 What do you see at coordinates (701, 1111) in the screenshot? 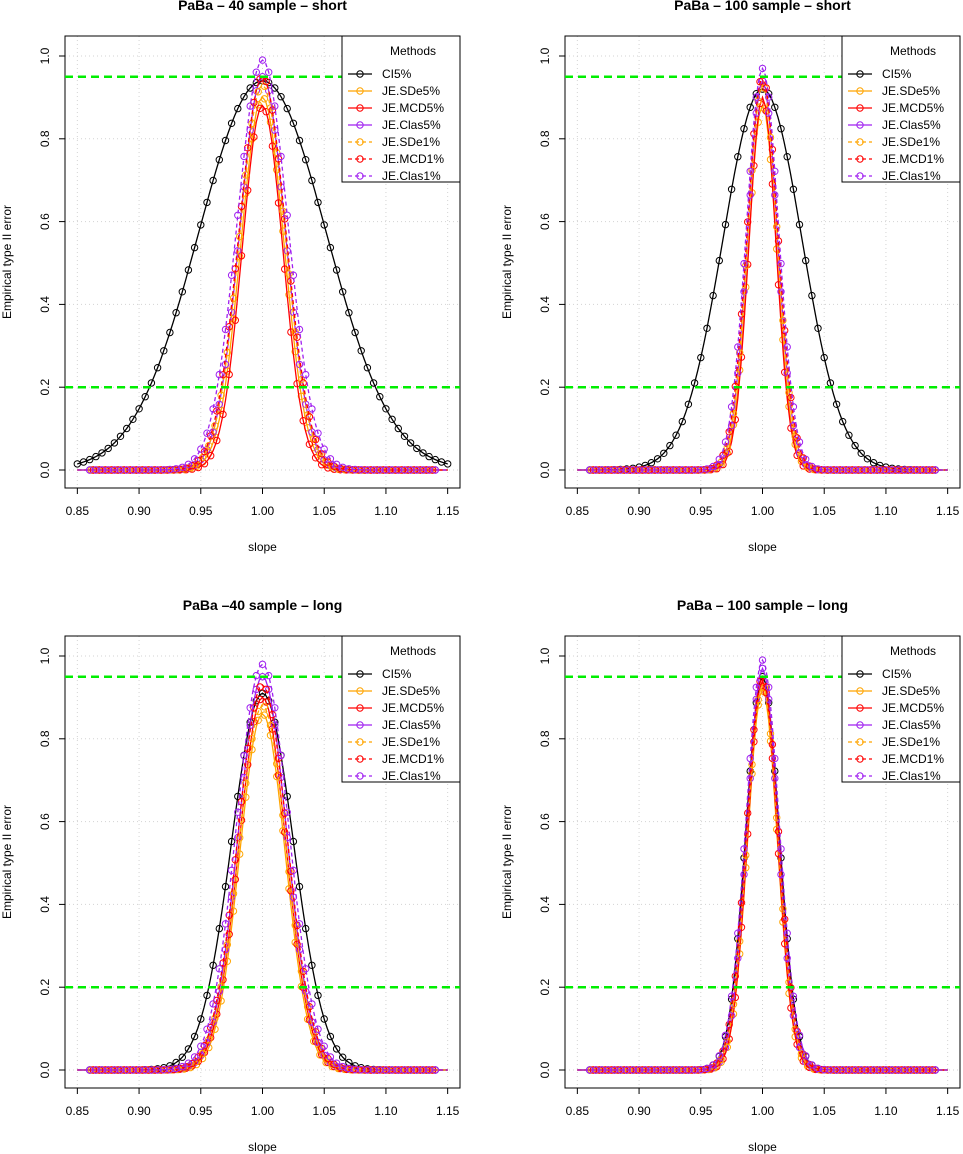
I see `x-tick-label: 0.95` at bounding box center [701, 1111].